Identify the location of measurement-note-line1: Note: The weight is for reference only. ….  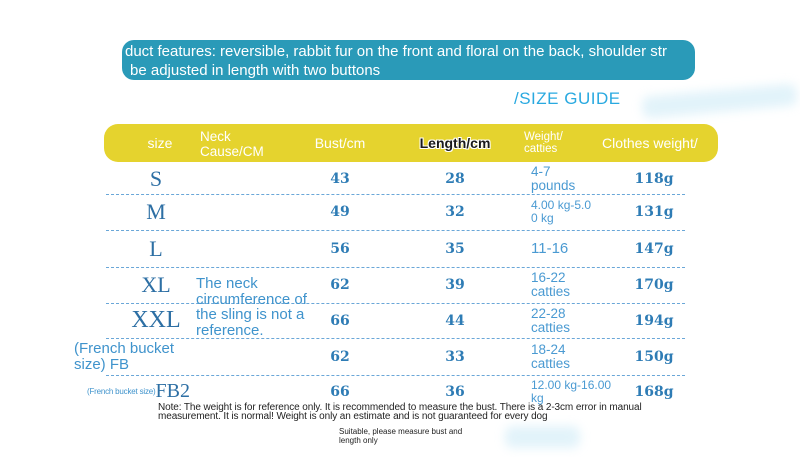
(400, 407).